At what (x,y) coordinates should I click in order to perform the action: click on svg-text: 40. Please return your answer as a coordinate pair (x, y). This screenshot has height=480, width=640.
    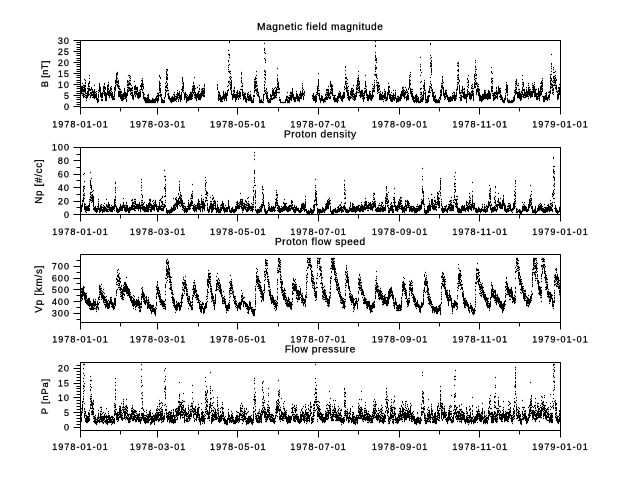
    Looking at the image, I should click on (64, 188).